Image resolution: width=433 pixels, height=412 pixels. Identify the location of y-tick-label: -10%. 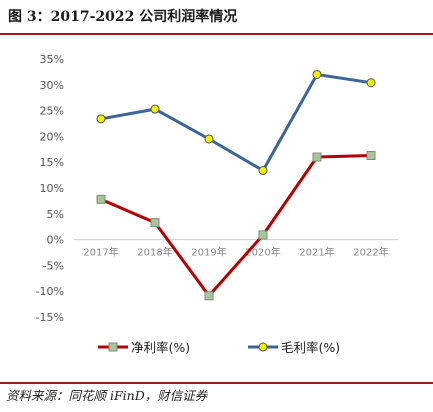
(50, 291).